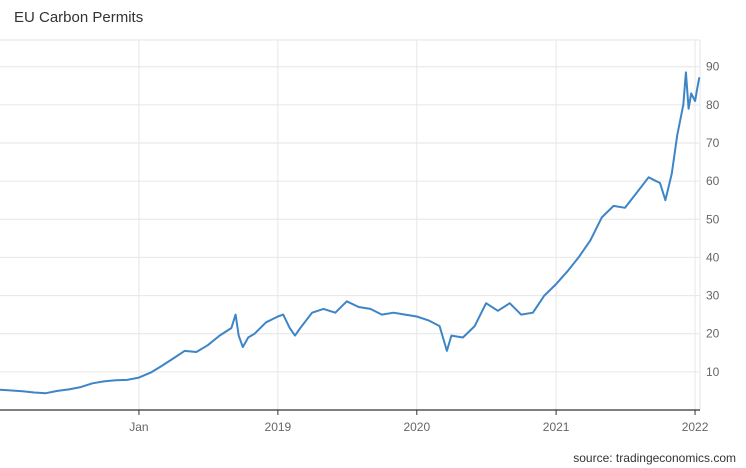 This screenshot has width=746, height=468. Describe the element at coordinates (713, 257) in the screenshot. I see `y-tick-label-40: 40` at that location.